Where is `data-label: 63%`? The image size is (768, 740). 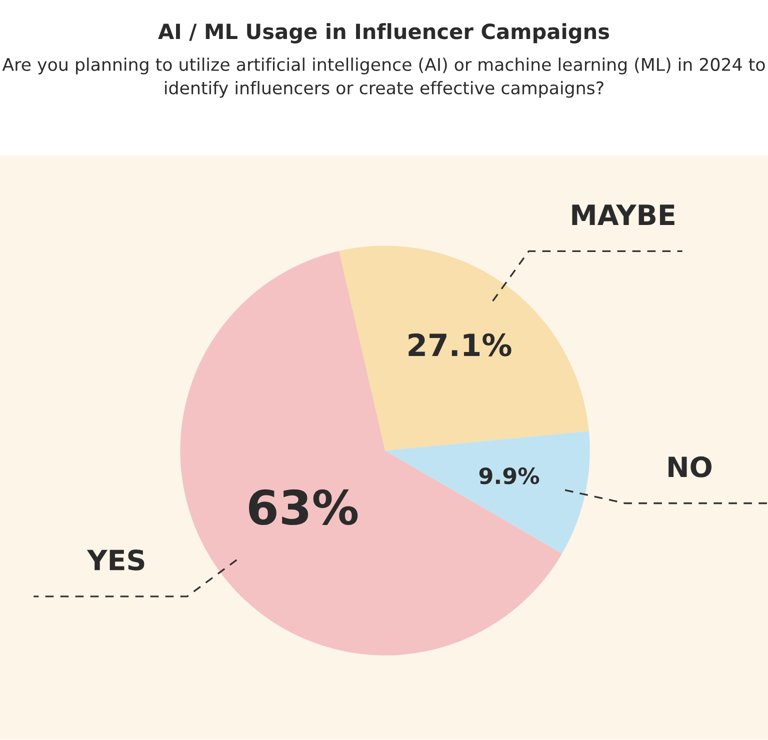 data-label: 63% is located at coordinates (303, 507).